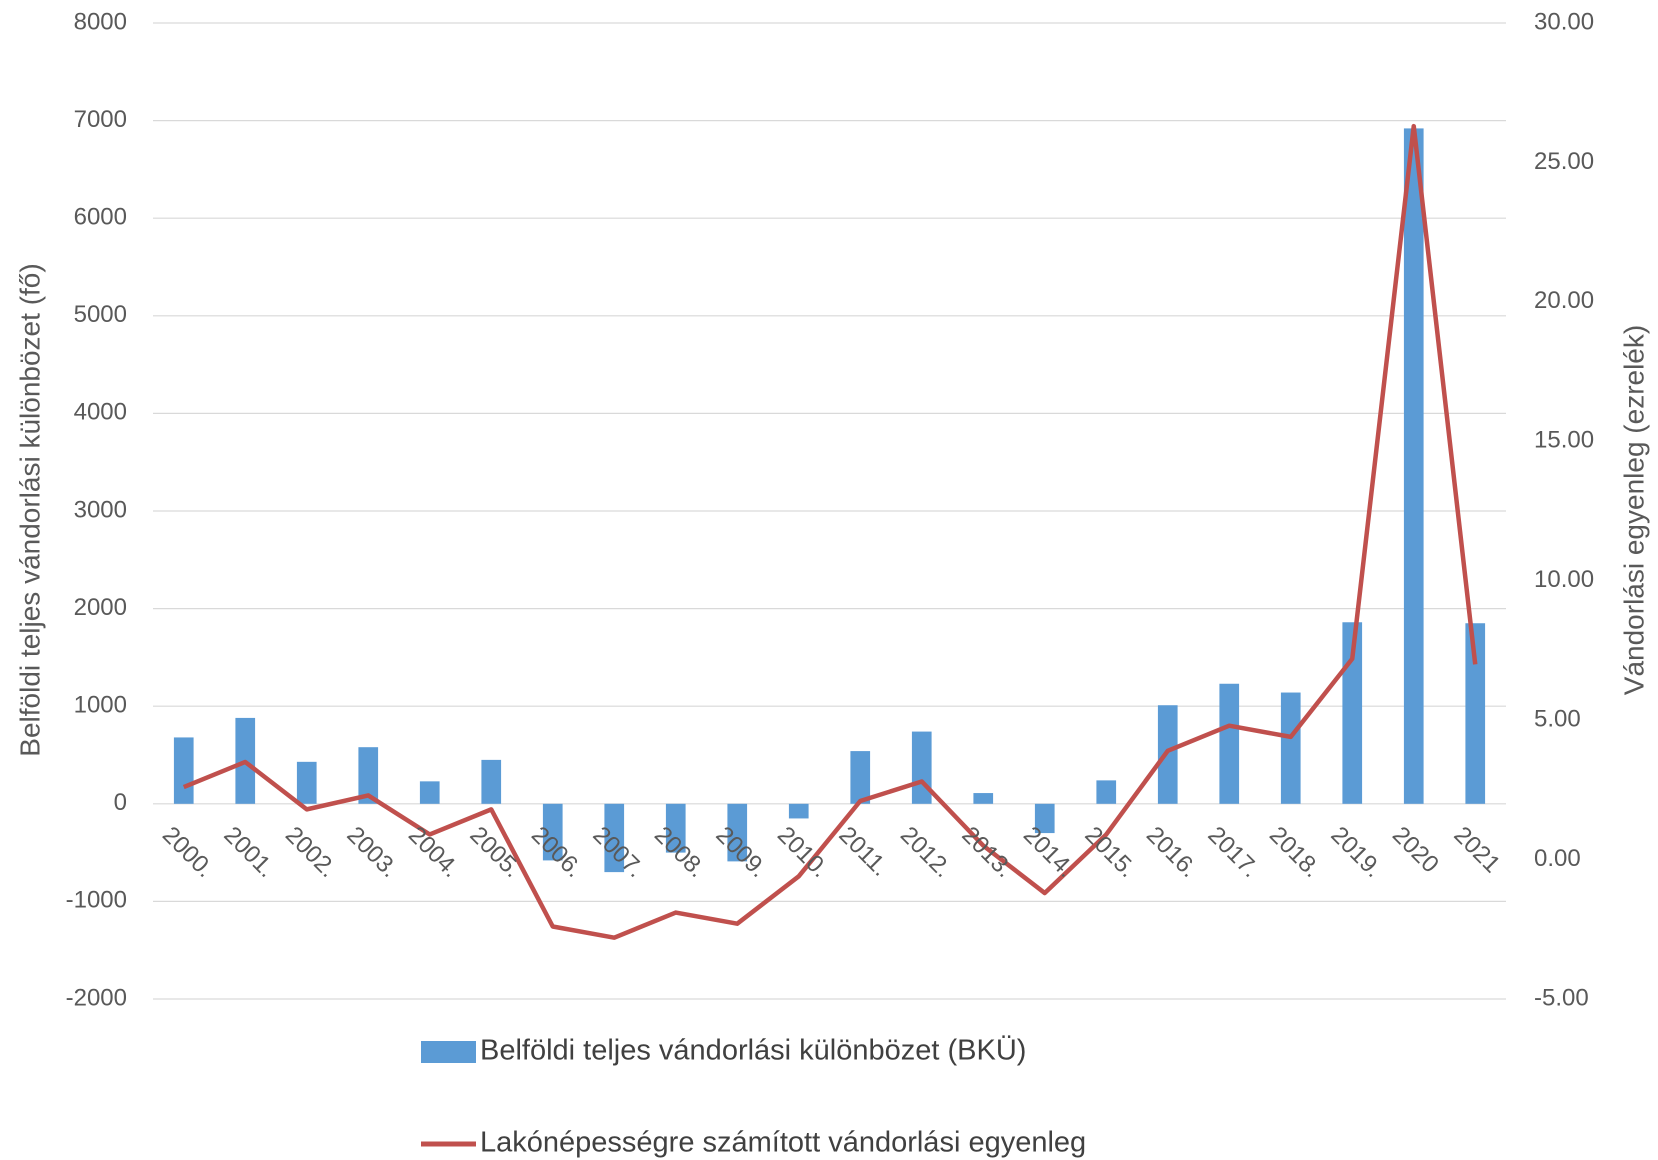 Image resolution: width=1658 pixels, height=1160 pixels. I want to click on x-tick-label: 2011., so click(864, 851).